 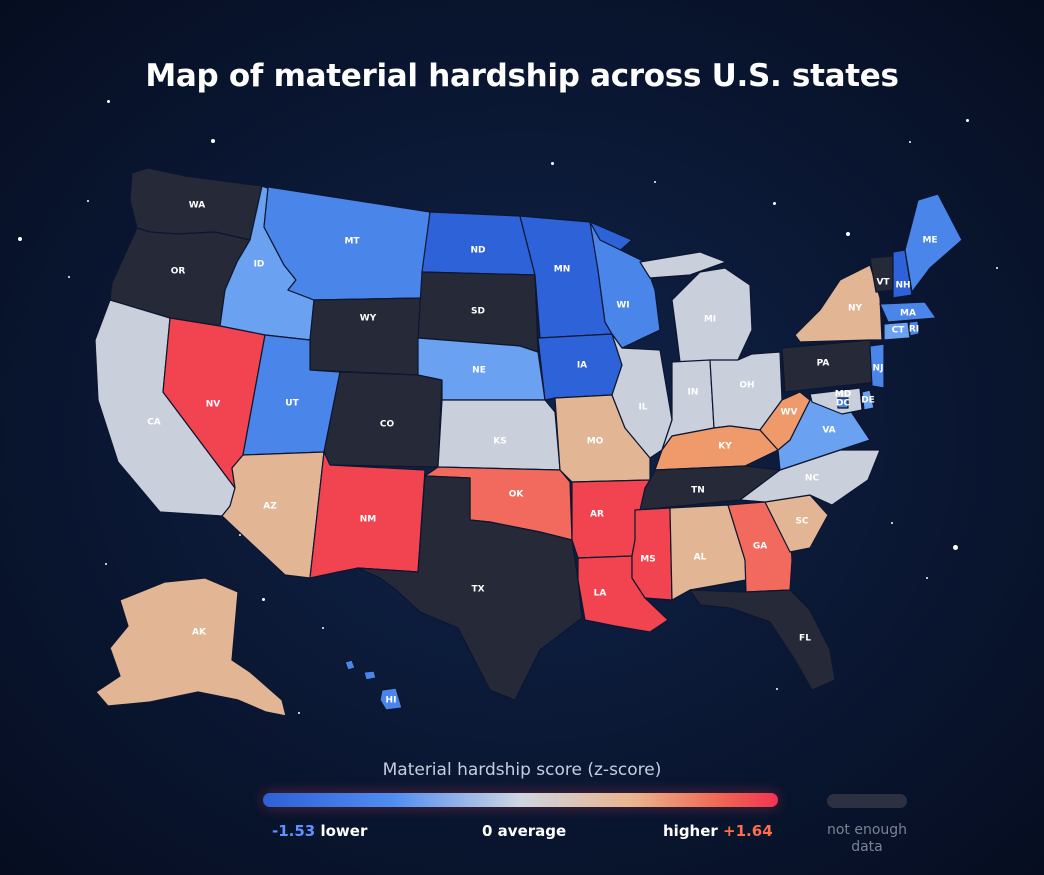 I want to click on state-md, so click(x=836, y=401).